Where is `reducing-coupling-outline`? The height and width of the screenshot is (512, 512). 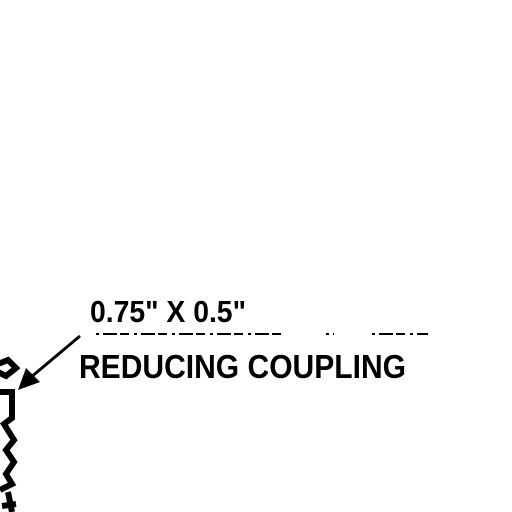
reducing-coupling-outline is located at coordinates (10, 434).